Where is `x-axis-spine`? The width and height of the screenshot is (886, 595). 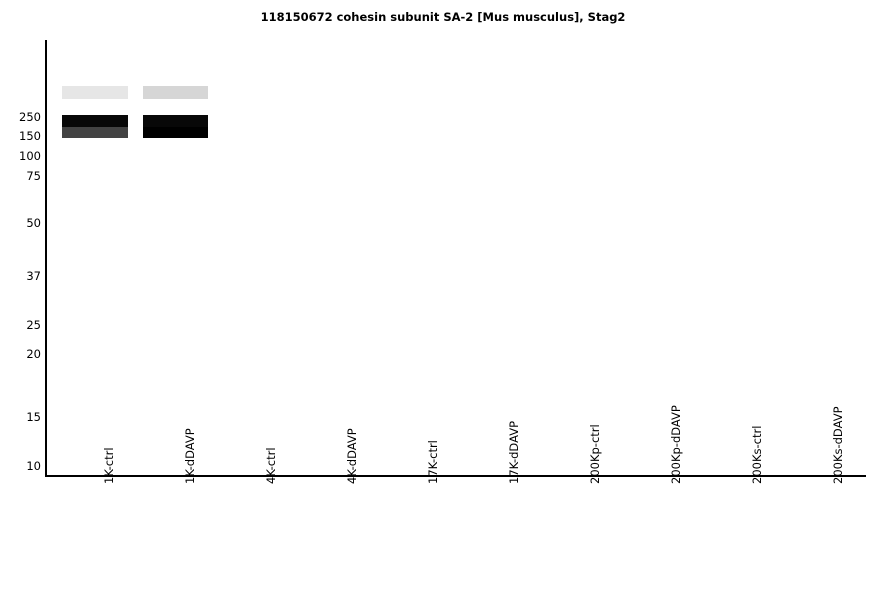
x-axis-spine is located at coordinates (455, 476).